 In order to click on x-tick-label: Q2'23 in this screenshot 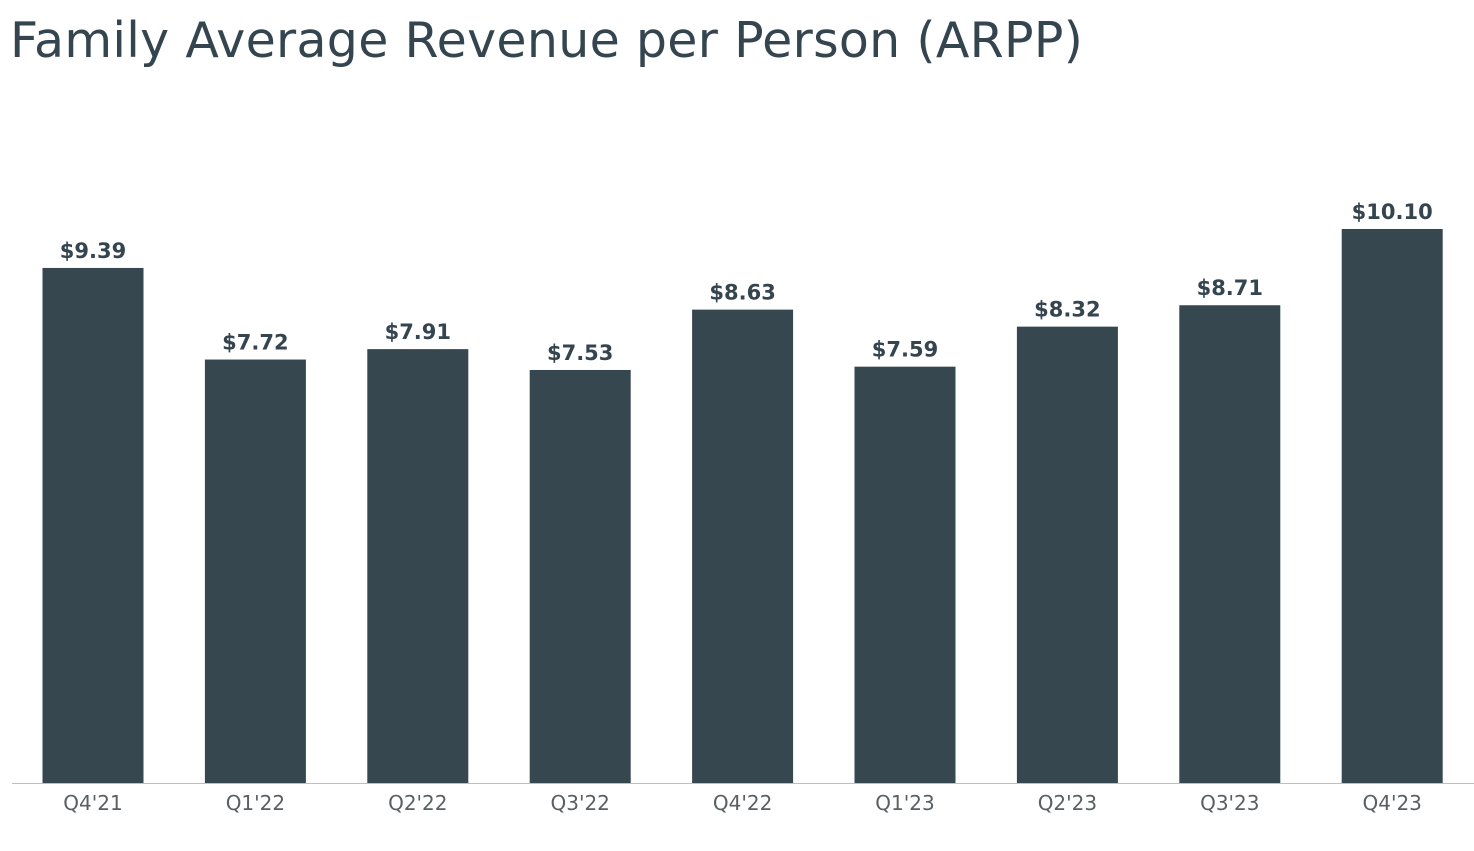, I will do `click(1067, 803)`.